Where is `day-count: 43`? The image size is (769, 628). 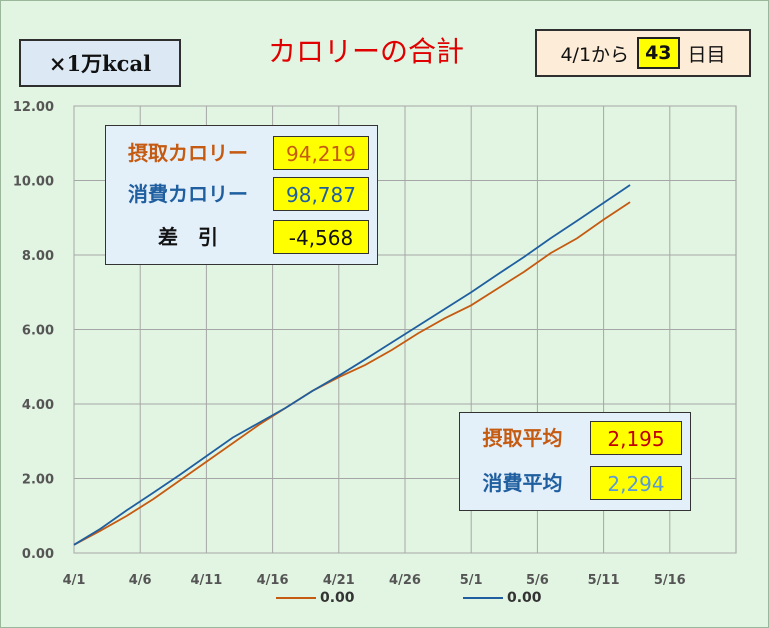 day-count: 43 is located at coordinates (658, 53).